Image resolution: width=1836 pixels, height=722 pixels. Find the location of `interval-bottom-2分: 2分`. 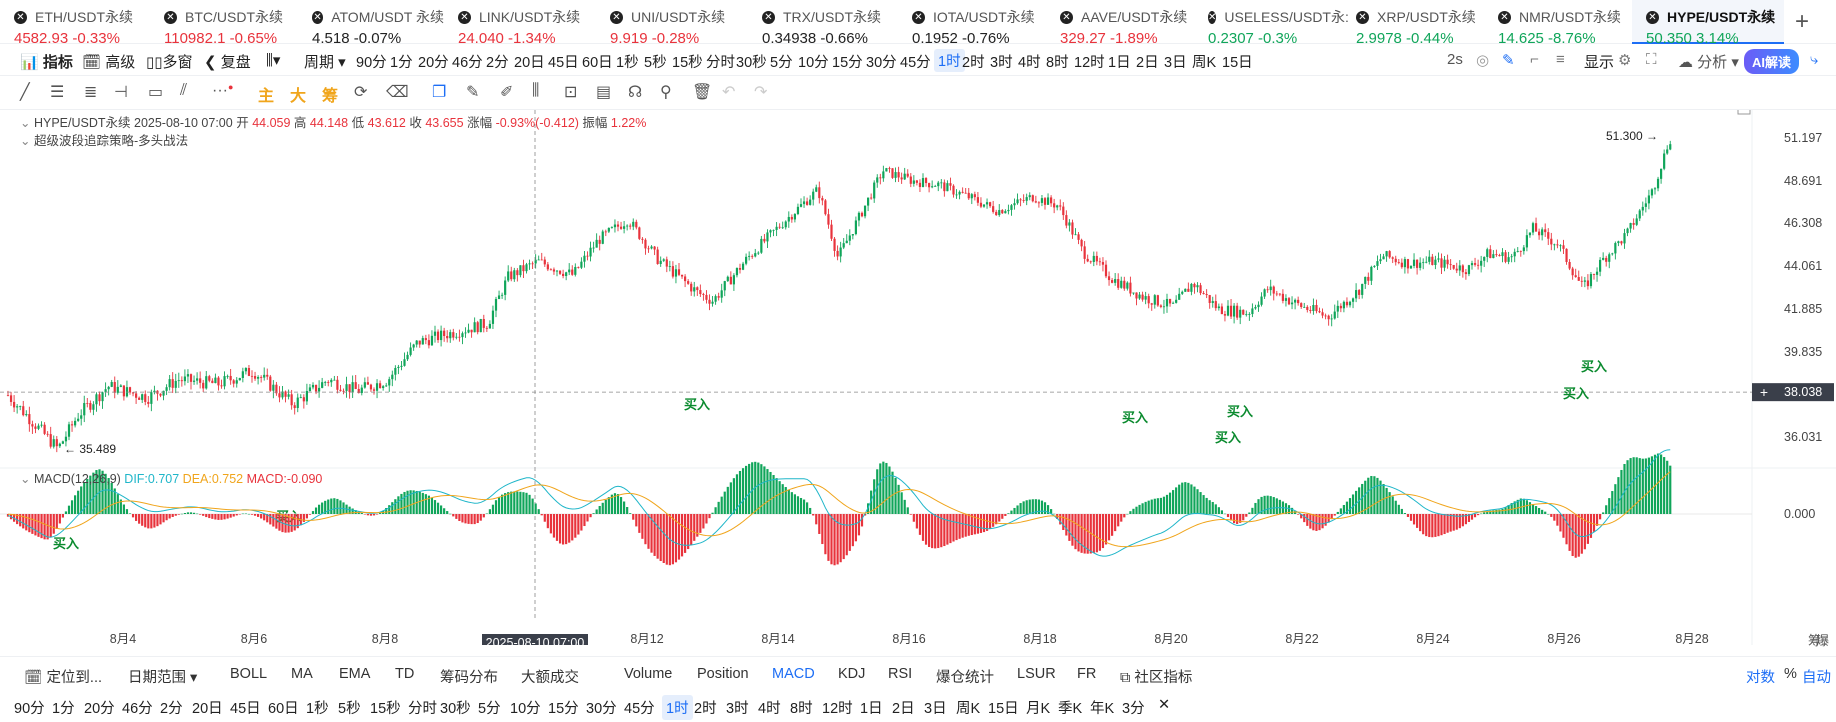

interval-bottom-2分: 2分 is located at coordinates (171, 709).